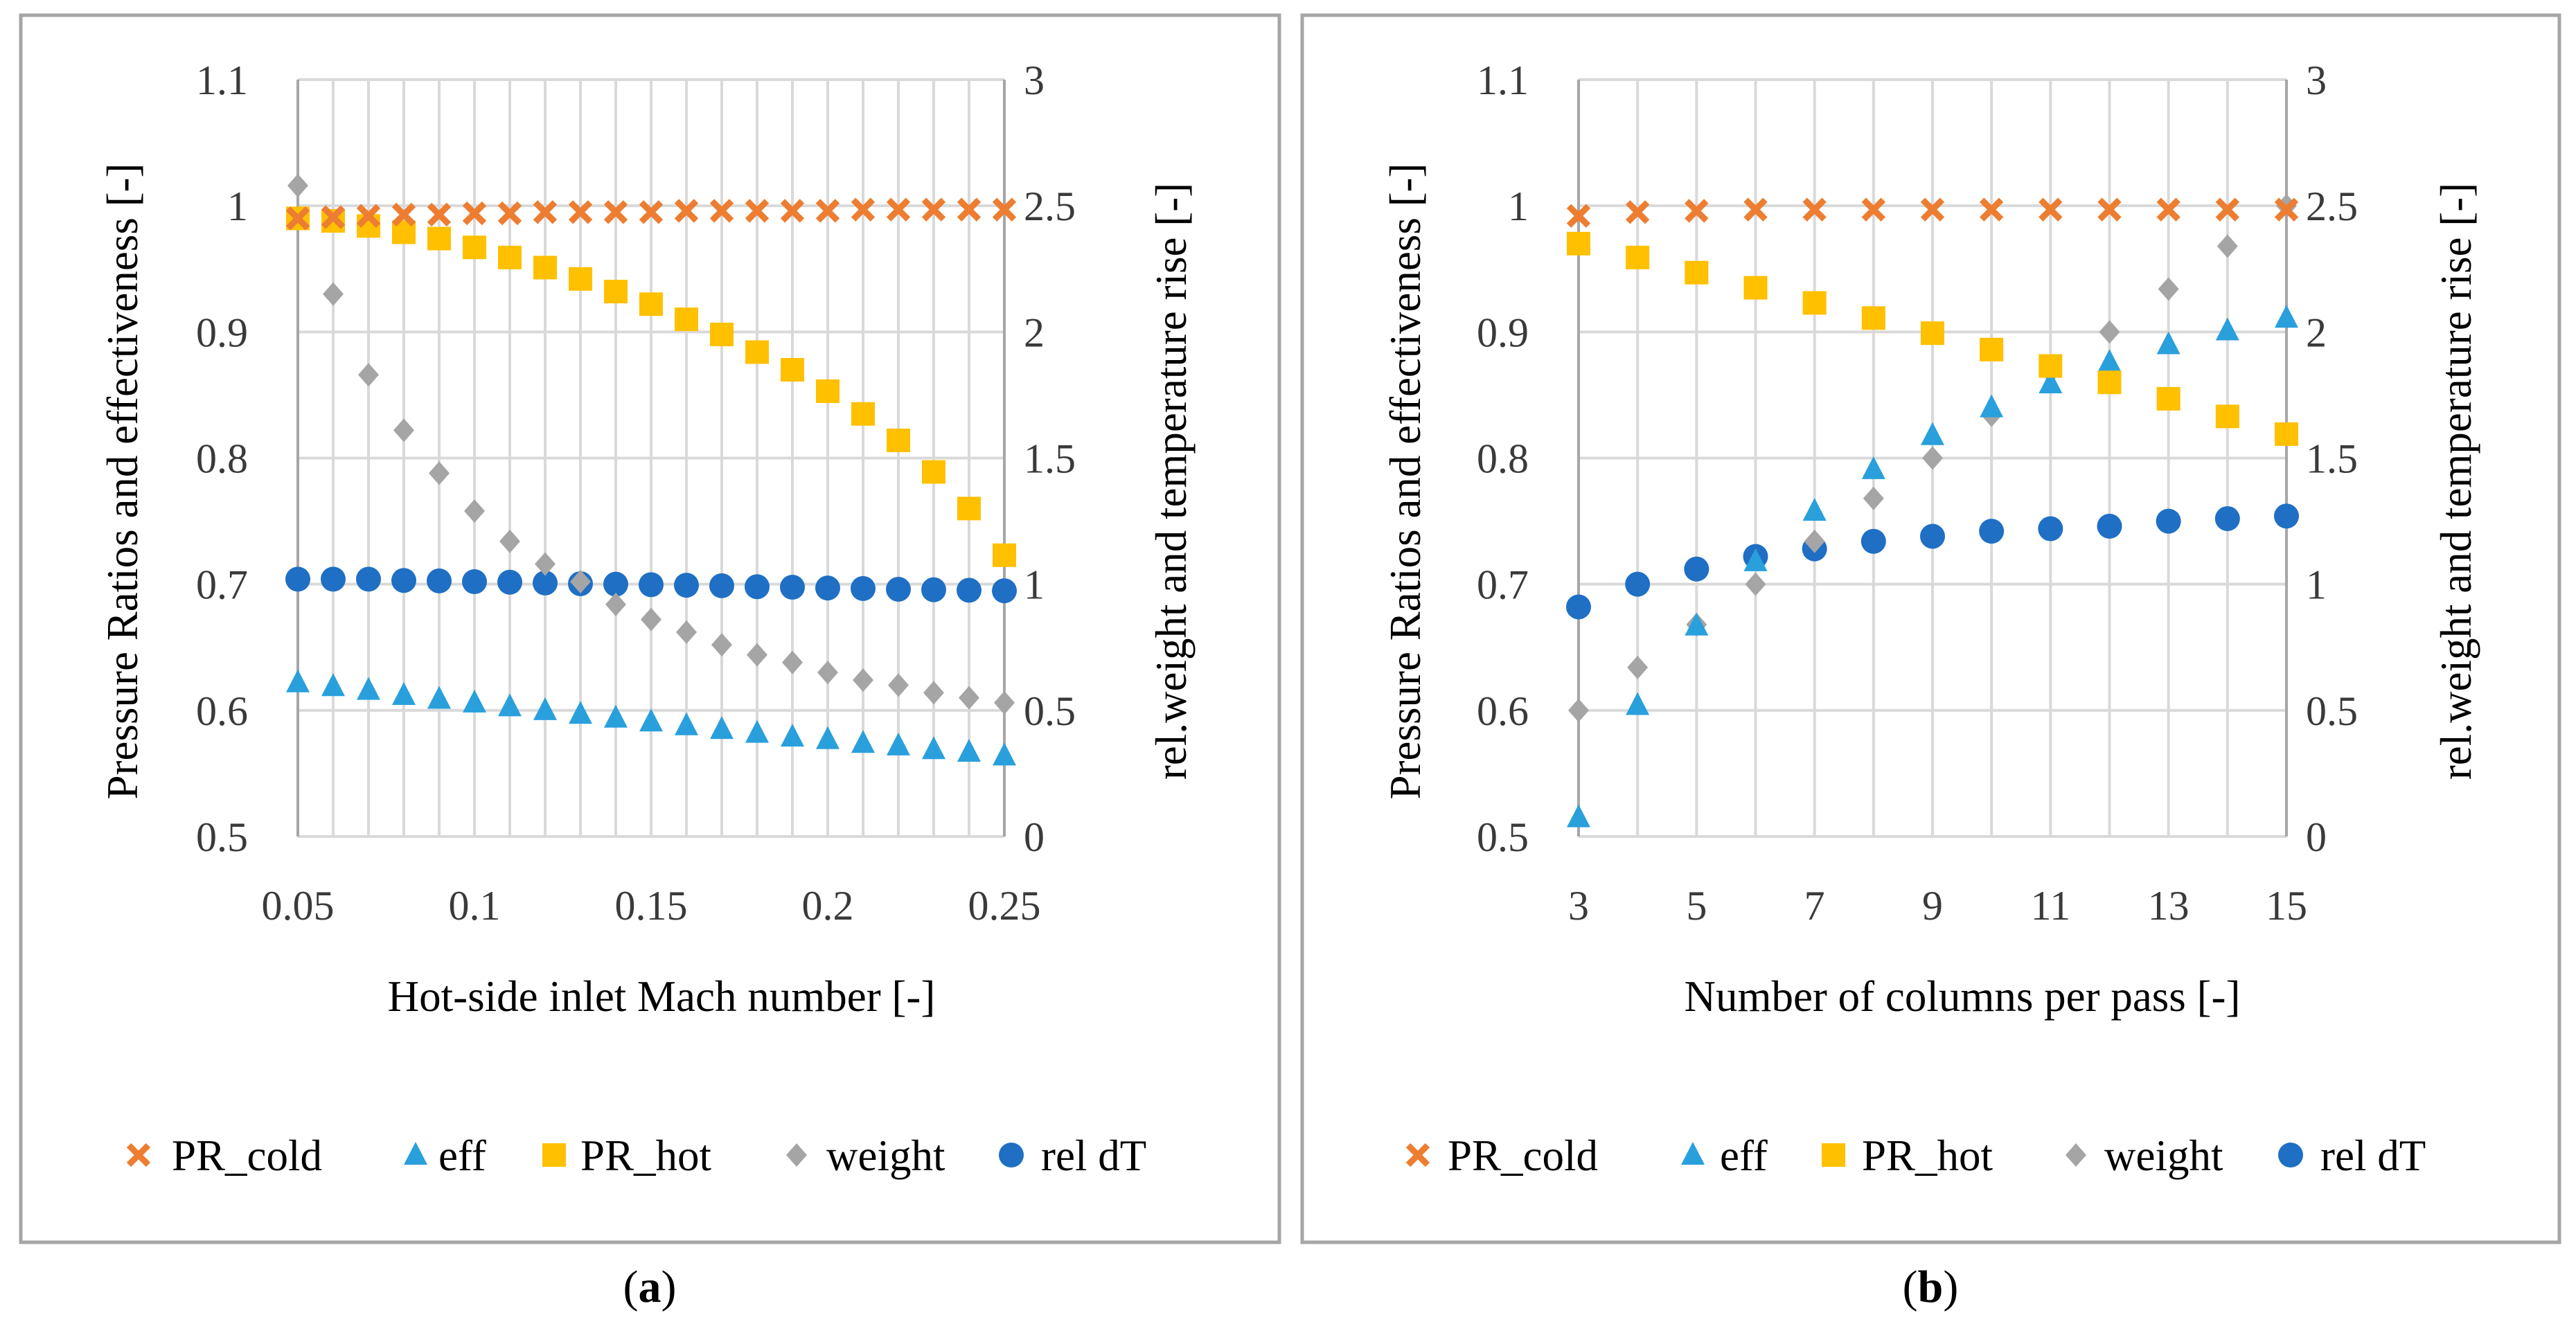 This screenshot has height=1333, width=2576. Describe the element at coordinates (1011, 1155) in the screenshot. I see `panel-a-legend-marker-rel-dt` at that location.